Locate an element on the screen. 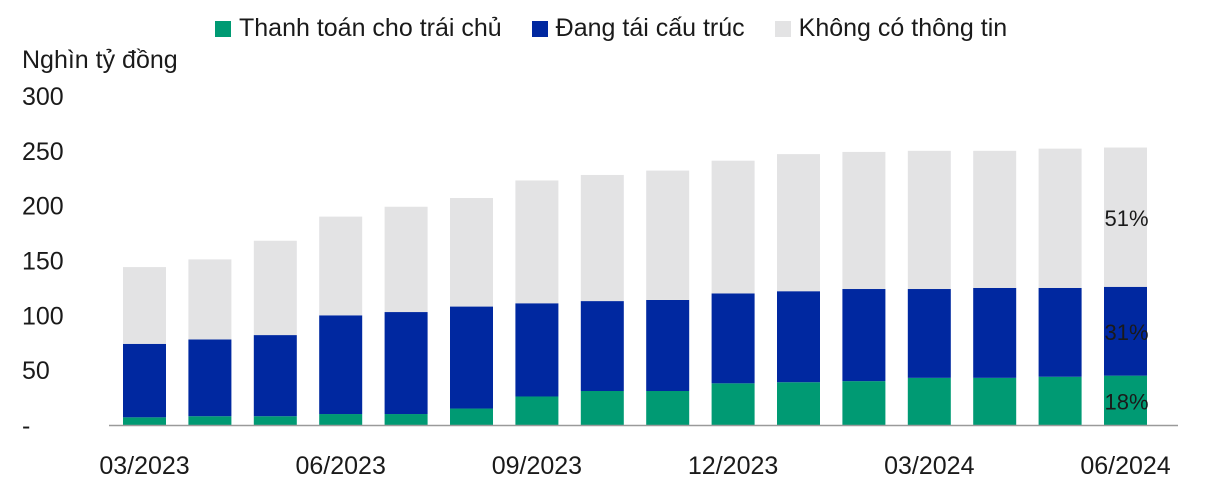 The width and height of the screenshot is (1221, 490). y-tick-label: 100 is located at coordinates (43, 316).